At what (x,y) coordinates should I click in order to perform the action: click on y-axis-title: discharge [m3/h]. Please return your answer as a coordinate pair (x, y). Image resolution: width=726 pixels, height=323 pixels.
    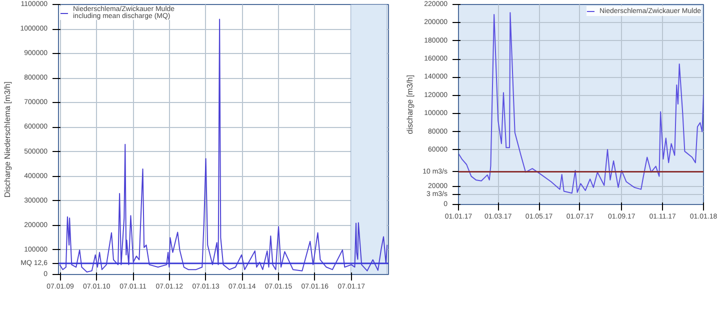
    Looking at the image, I should click on (410, 104).